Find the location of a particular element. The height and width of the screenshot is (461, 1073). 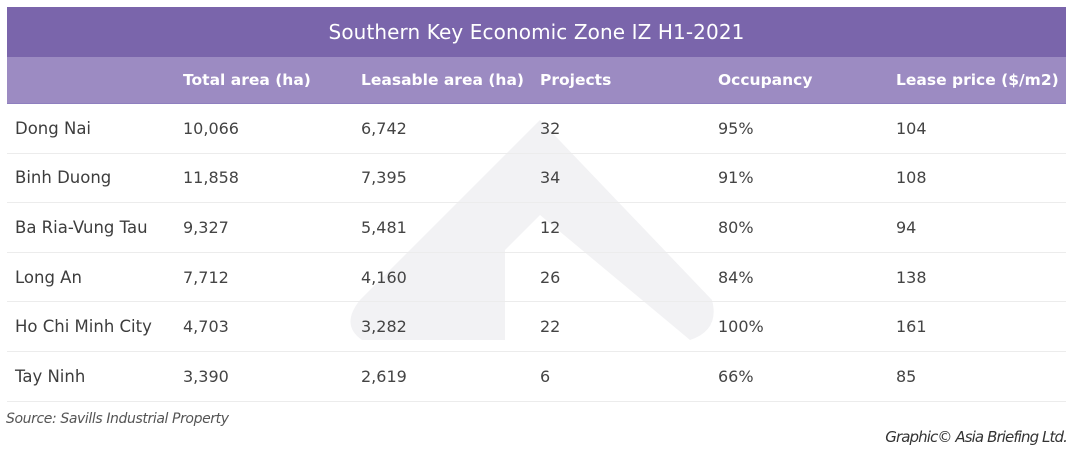

table-title: Southern Key Economic Zone IZ H1-2021 is located at coordinates (536, 32).